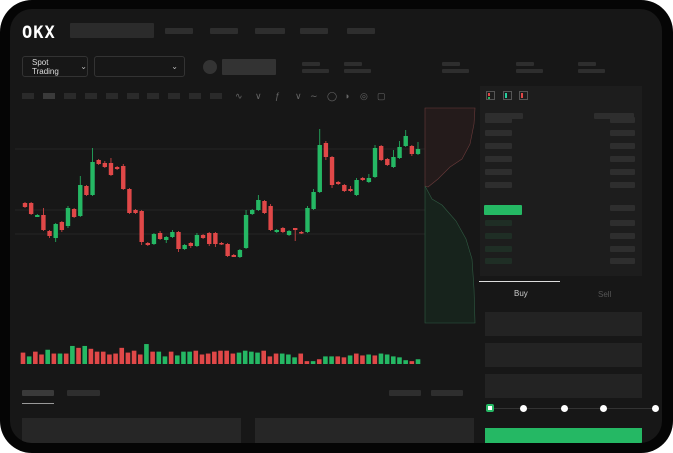  Describe the element at coordinates (490, 95) in the screenshot. I see `orderbook-both-icon` at that location.